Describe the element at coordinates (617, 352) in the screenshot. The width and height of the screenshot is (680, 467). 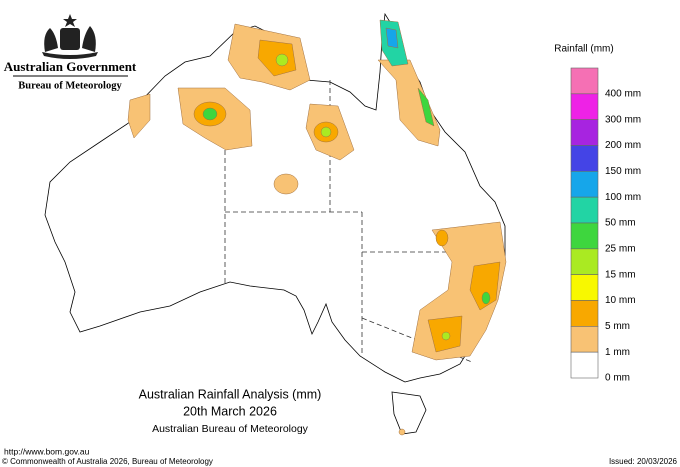
I see `legend-label: 1 mm` at that location.